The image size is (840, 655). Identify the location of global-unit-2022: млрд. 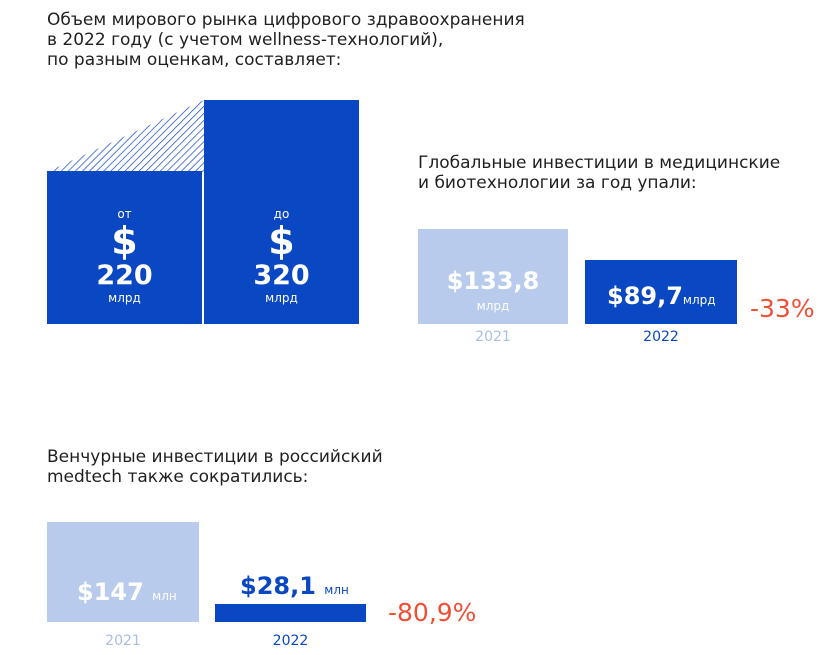
(699, 300).